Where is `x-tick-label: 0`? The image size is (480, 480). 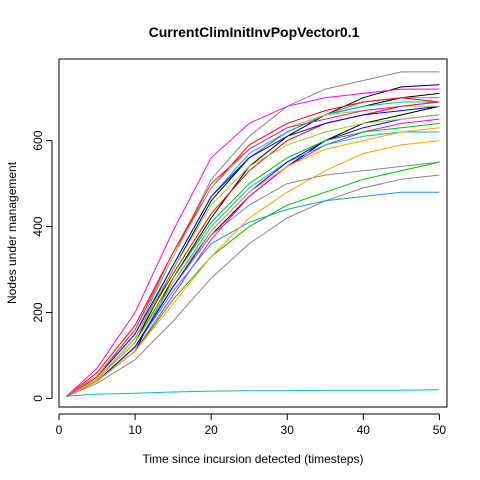
x-tick-label: 0 is located at coordinates (59, 430).